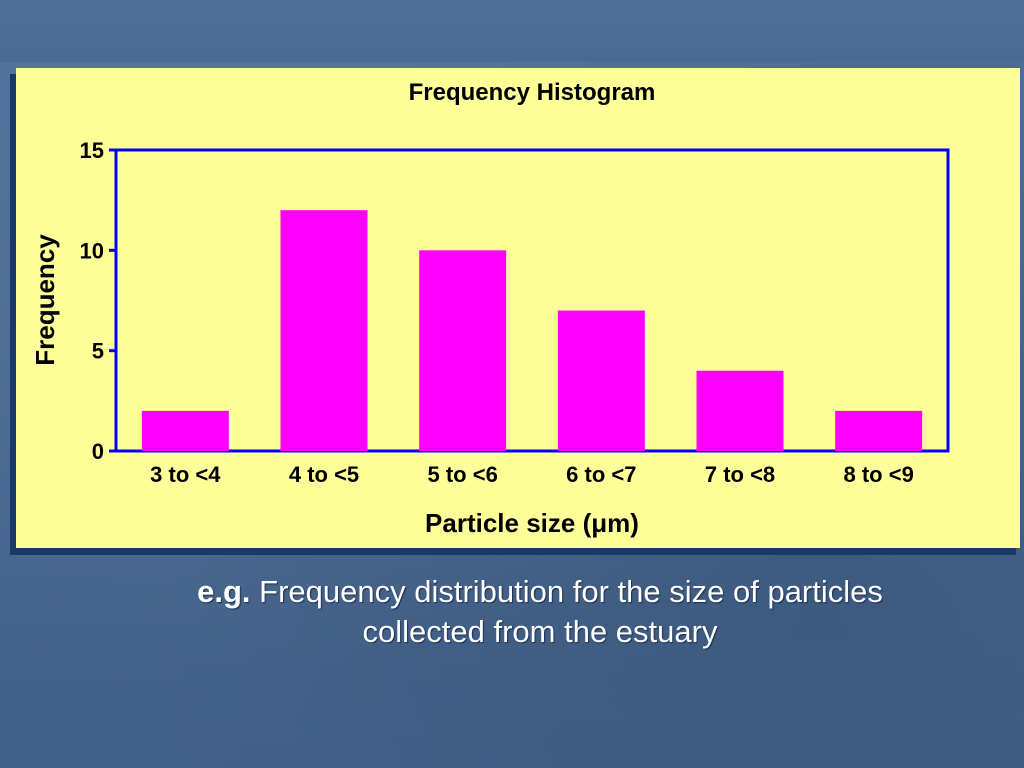 The image size is (1024, 768). What do you see at coordinates (92, 250) in the screenshot?
I see `y-tick-label: 10` at bounding box center [92, 250].